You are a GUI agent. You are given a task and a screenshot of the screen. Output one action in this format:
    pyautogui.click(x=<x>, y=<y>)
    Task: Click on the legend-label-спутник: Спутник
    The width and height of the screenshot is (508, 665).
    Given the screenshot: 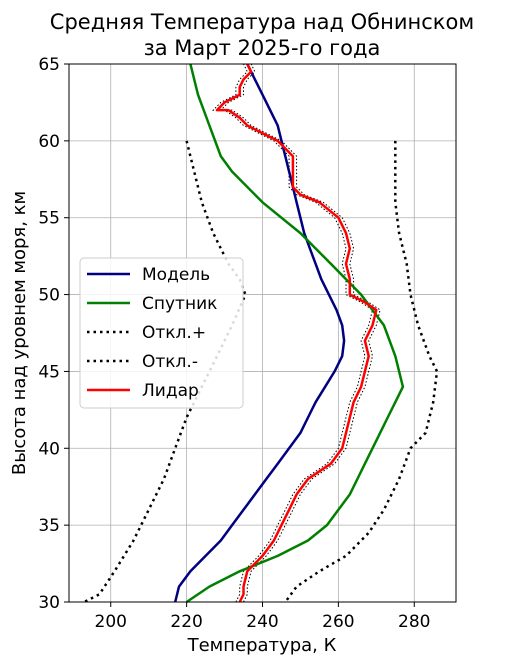 What is the action you would take?
    pyautogui.click(x=179, y=304)
    